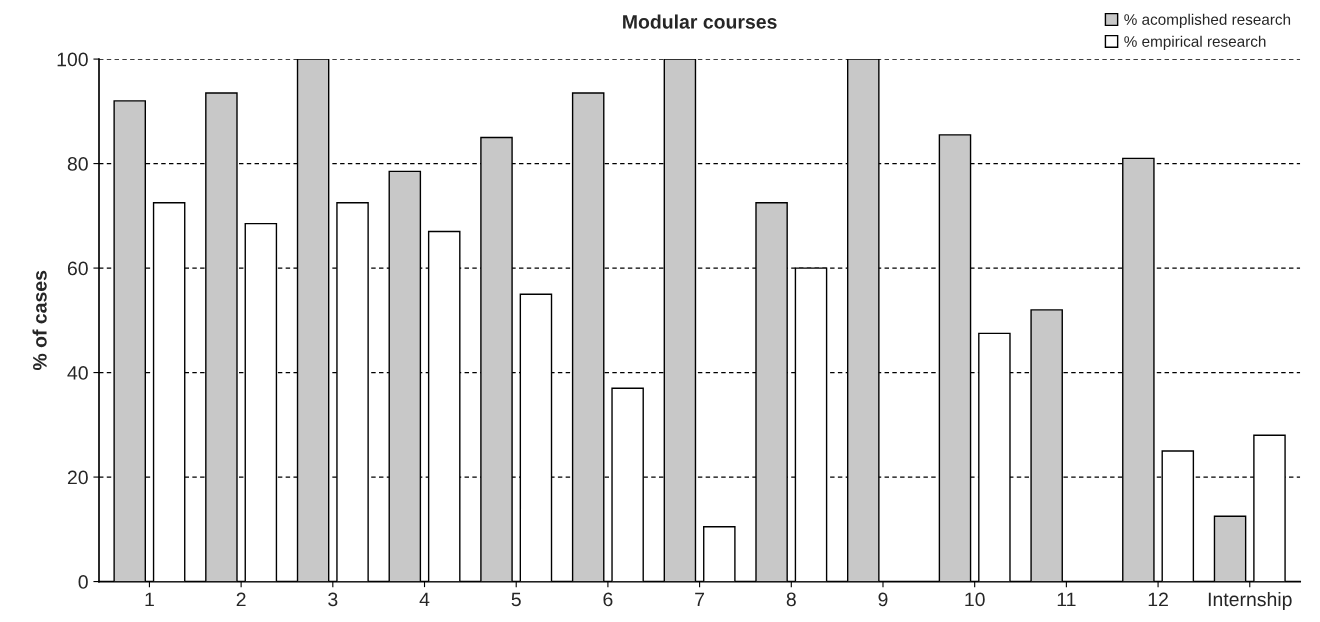 This screenshot has height=622, width=1320. What do you see at coordinates (883, 599) in the screenshot?
I see `x-tick-label: 9` at bounding box center [883, 599].